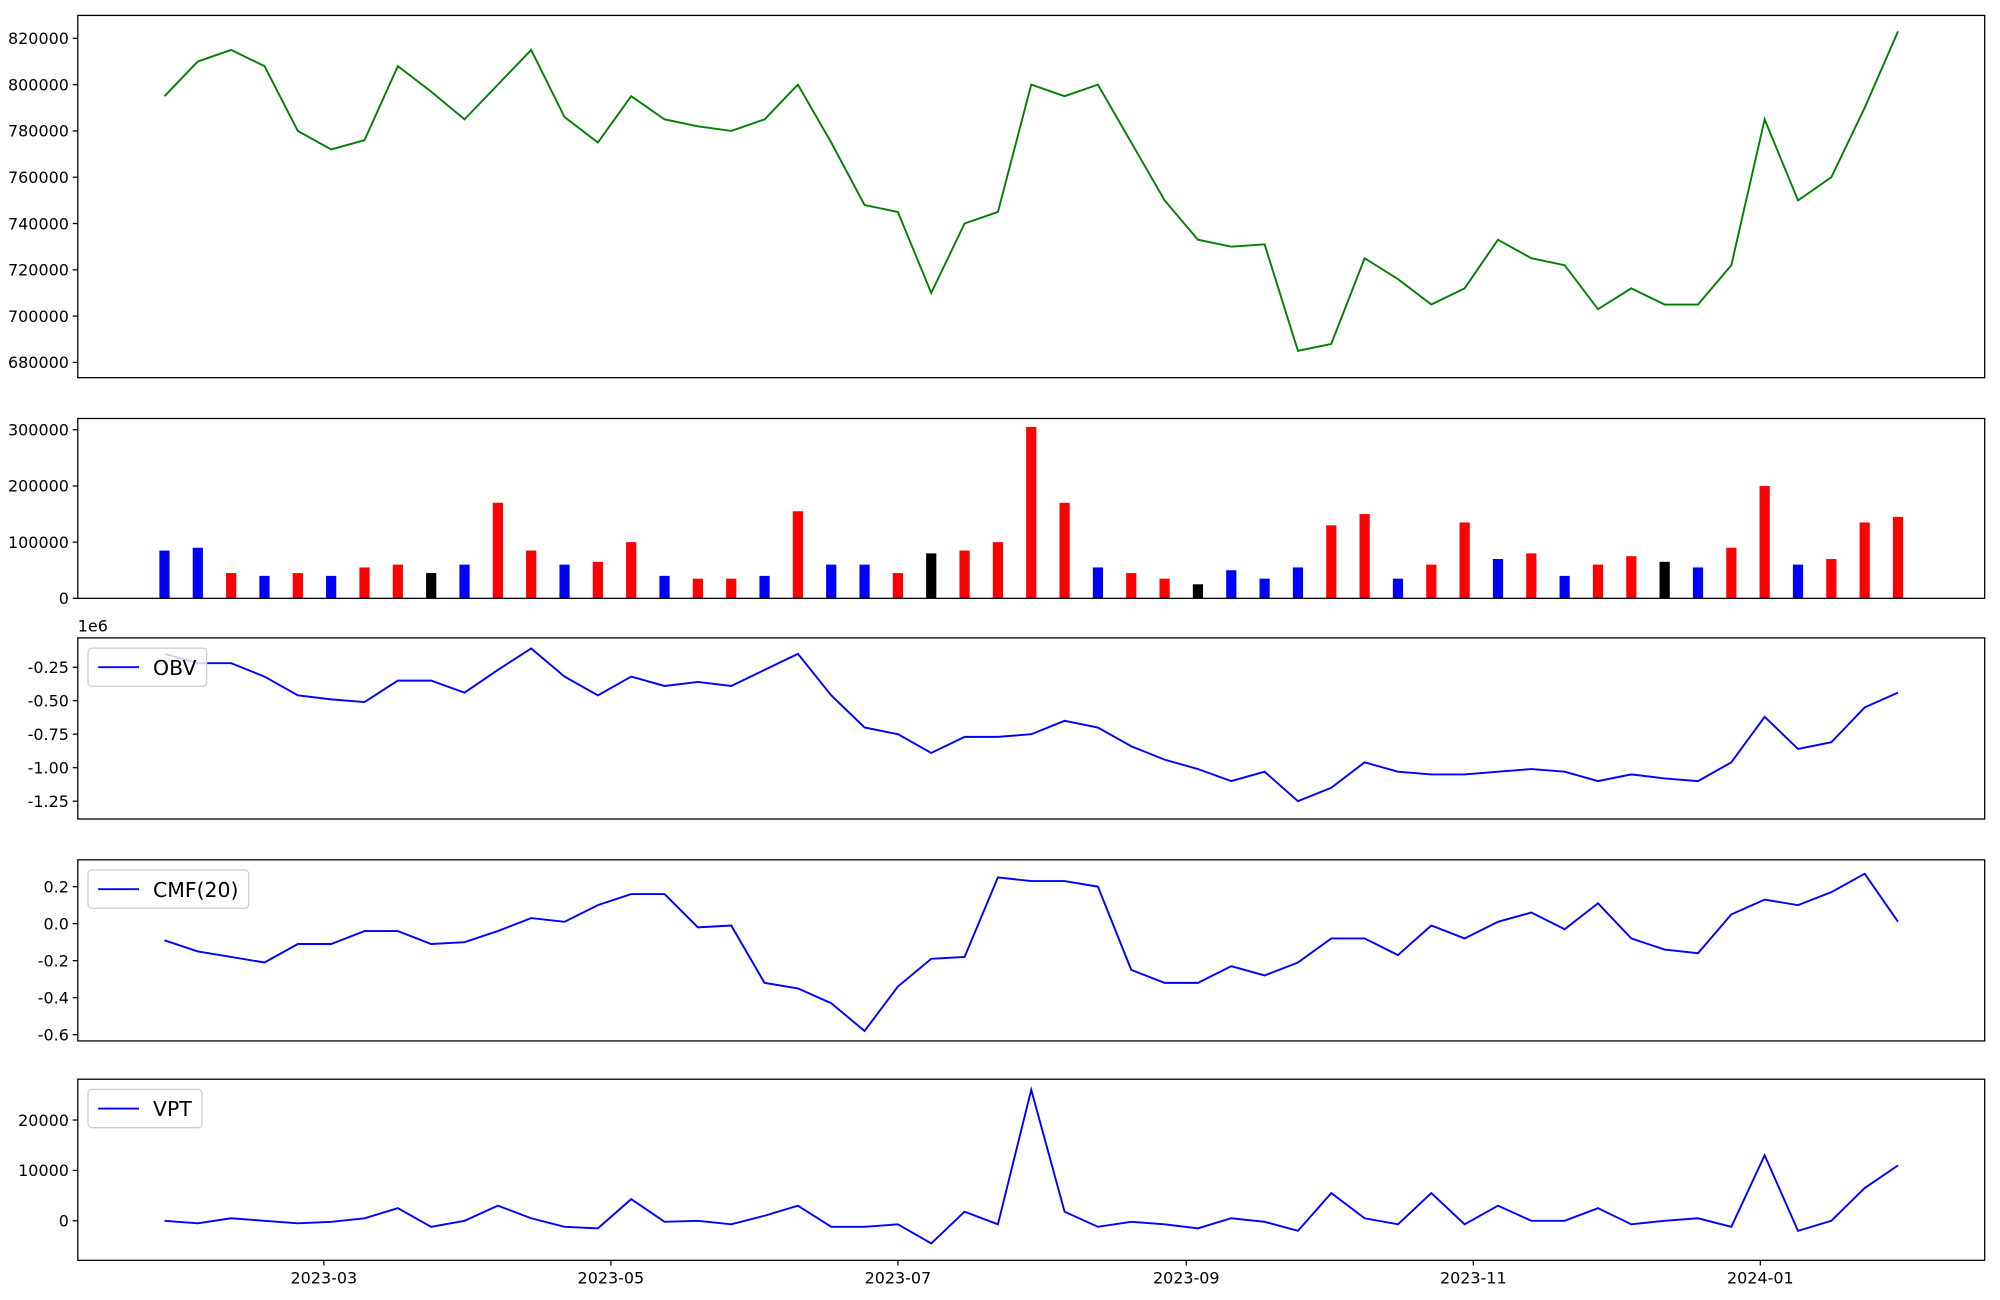 The height and width of the screenshot is (1300, 2000). What do you see at coordinates (898, 1277) in the screenshot?
I see `x-tick-label: 2023-07` at bounding box center [898, 1277].